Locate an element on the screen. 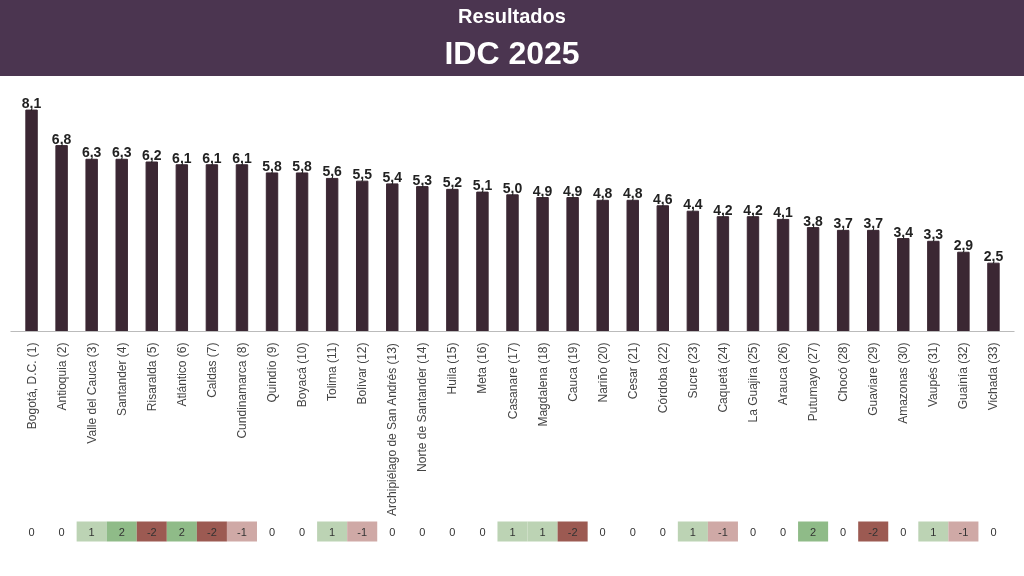 The height and width of the screenshot is (576, 1024). data-label: 5,3 is located at coordinates (422, 179).